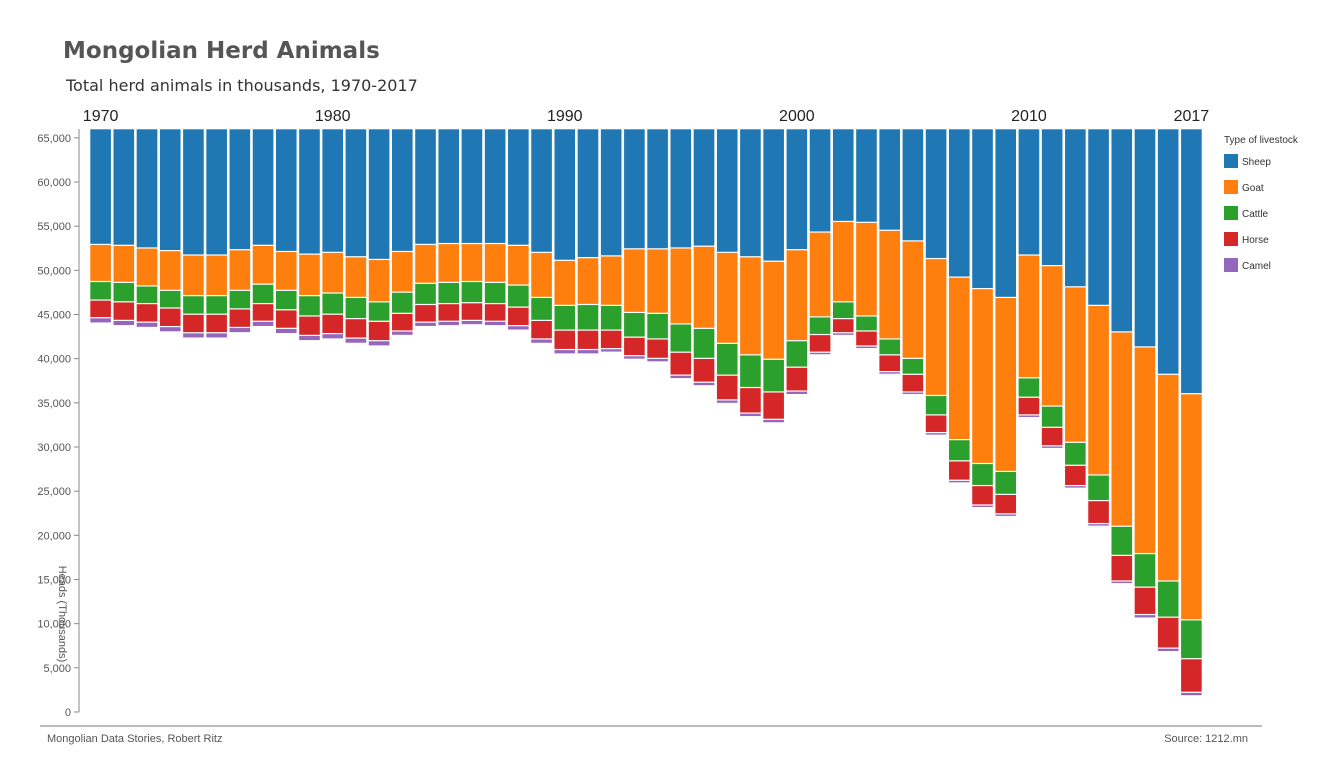 Image resolution: width=1330 pixels, height=762 pixels. Describe the element at coordinates (657, 188) in the screenshot. I see `bar-sheep-1994` at that location.